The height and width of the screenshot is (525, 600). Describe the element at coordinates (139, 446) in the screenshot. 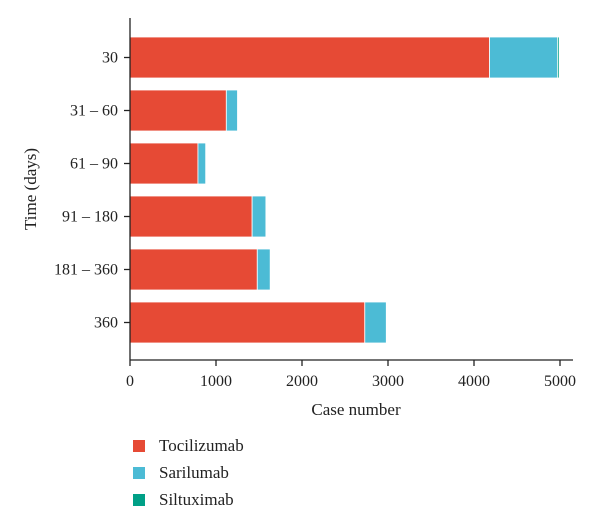

I see `legend-swatch-tocilizumab` at that location.